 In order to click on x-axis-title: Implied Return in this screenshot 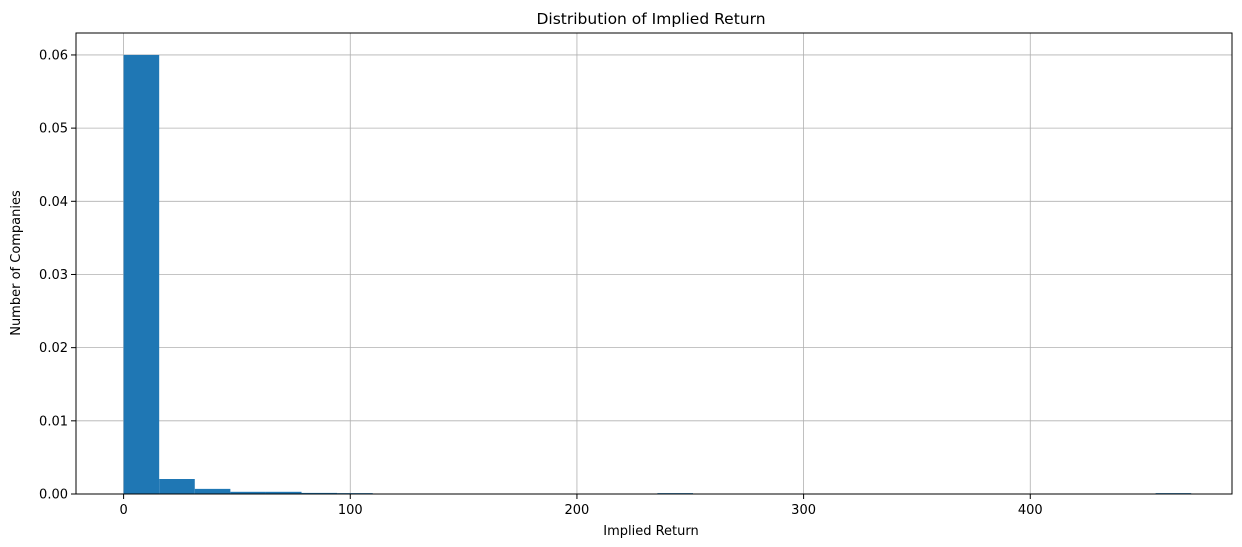, I will do `click(651, 531)`.